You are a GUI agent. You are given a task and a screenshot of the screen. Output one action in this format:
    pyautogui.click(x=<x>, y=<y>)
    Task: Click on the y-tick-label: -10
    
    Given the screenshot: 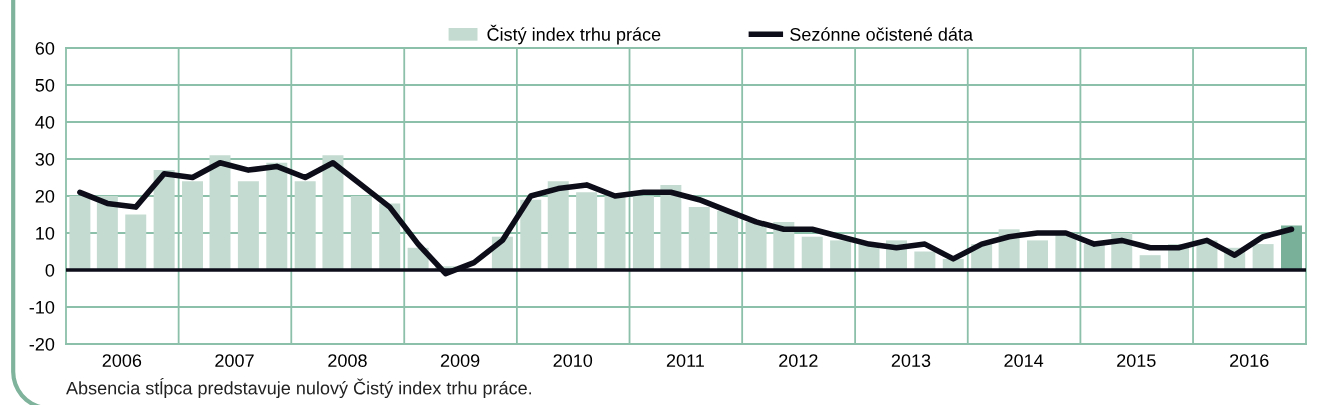 What is the action you would take?
    pyautogui.click(x=42, y=307)
    